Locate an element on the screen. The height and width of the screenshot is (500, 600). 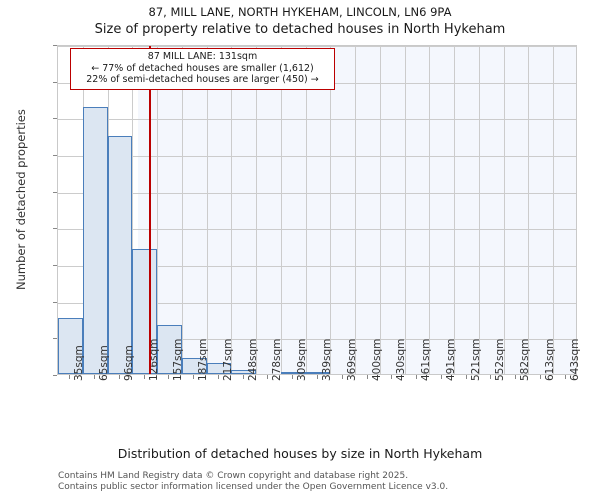
property-marker-line is located at coordinates (149, 210).